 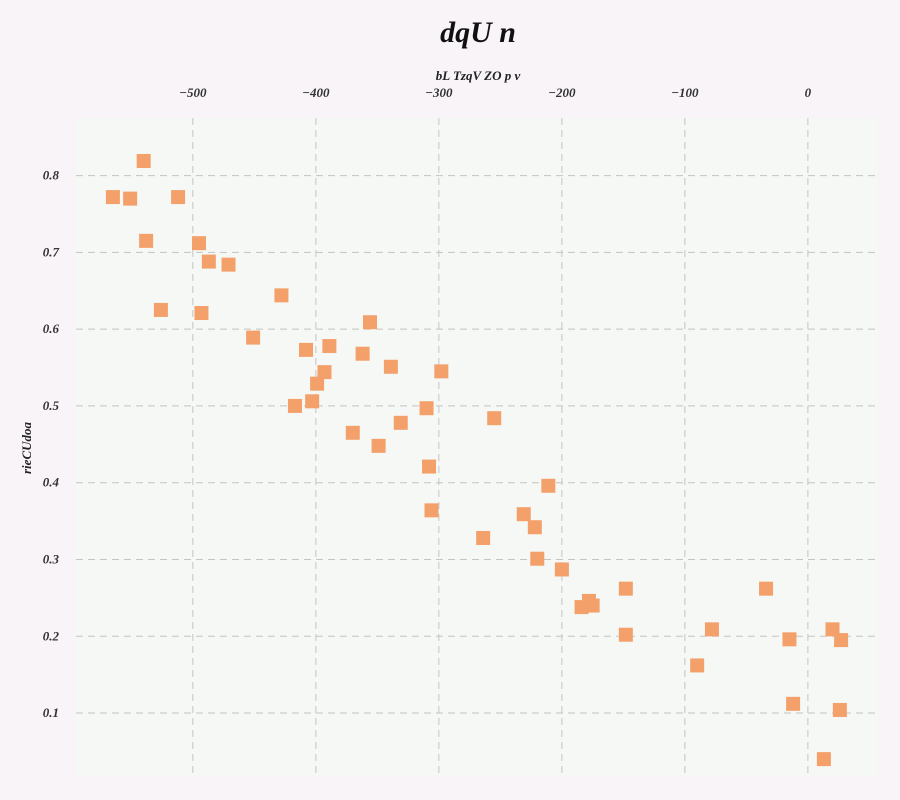 I want to click on x-axis-label: bL TzqV ZO p v, so click(x=478, y=75).